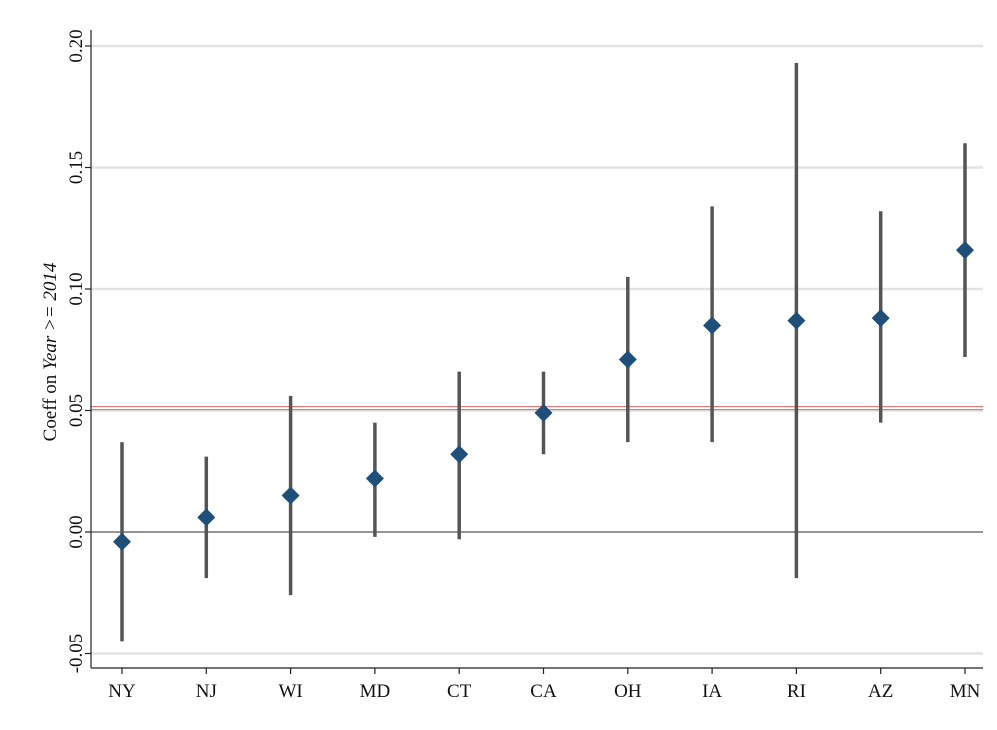 The image size is (997, 730). I want to click on x-tick-label: CT, so click(459, 691).